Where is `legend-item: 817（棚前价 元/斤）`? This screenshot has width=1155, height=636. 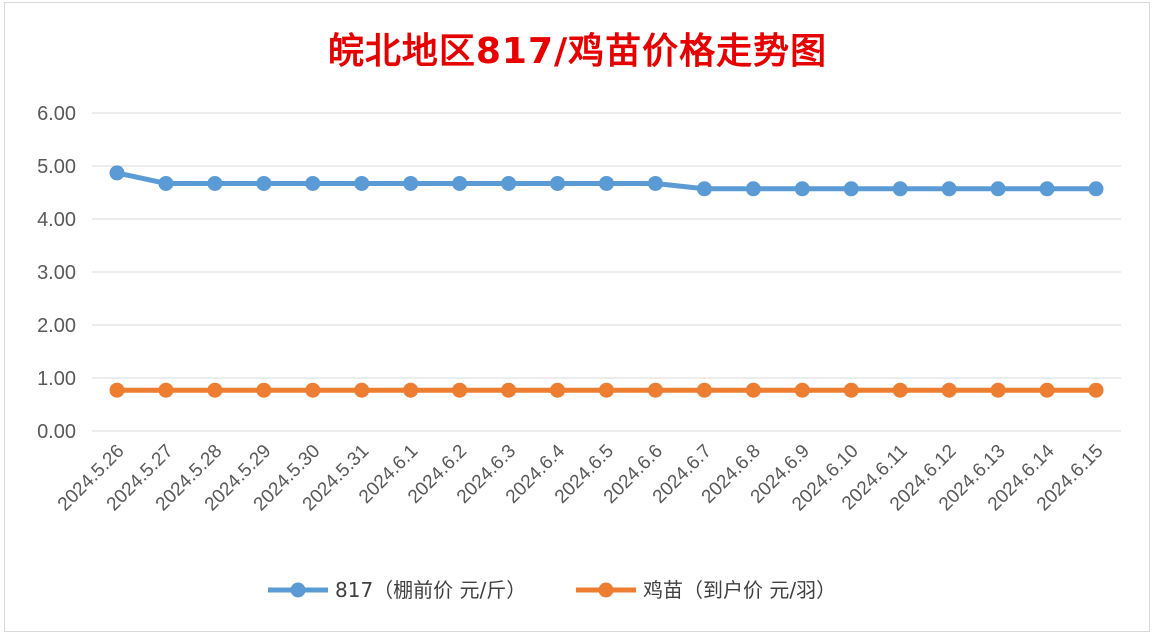 legend-item: 817（棚前价 元/斤） is located at coordinates (397, 590).